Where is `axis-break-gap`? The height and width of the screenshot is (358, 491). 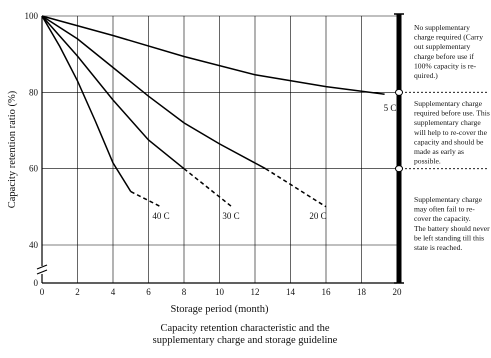
axis-break-gap is located at coordinates (42, 270).